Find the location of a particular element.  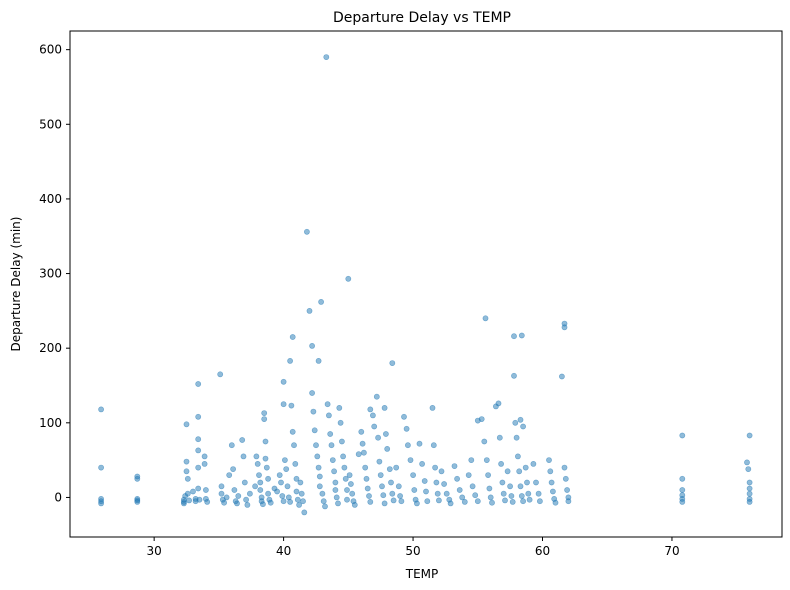

y-tick-label: 500 is located at coordinates (50, 124).